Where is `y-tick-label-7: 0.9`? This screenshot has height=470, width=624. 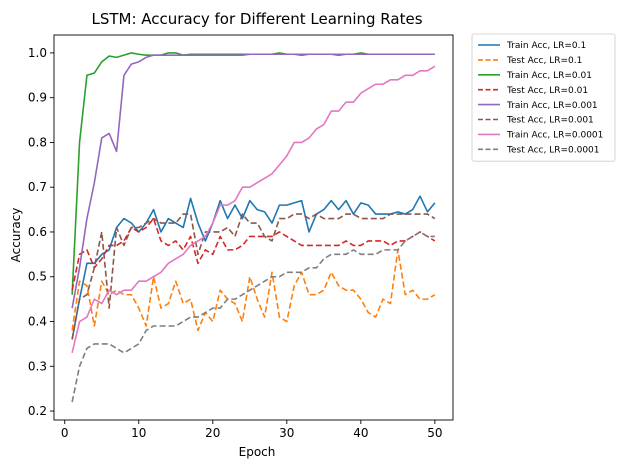
y-tick-label-7: 0.9 is located at coordinates (37, 98).